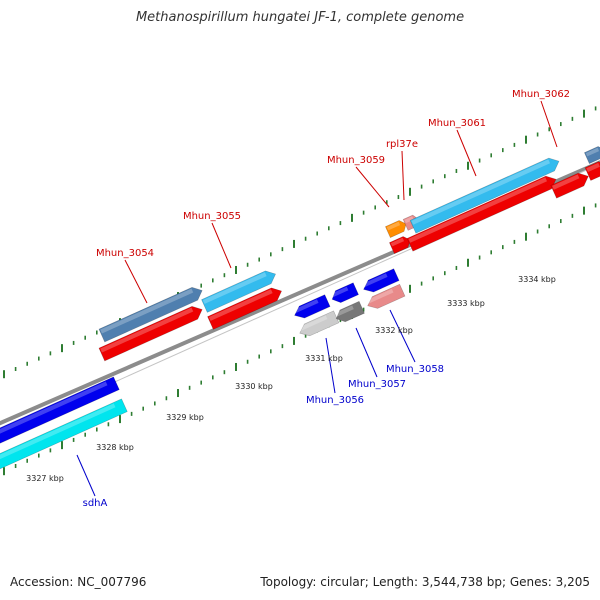 The height and width of the screenshot is (600, 600). What do you see at coordinates (402, 144) in the screenshot?
I see `label-rpl37e: rpl37e` at bounding box center [402, 144].